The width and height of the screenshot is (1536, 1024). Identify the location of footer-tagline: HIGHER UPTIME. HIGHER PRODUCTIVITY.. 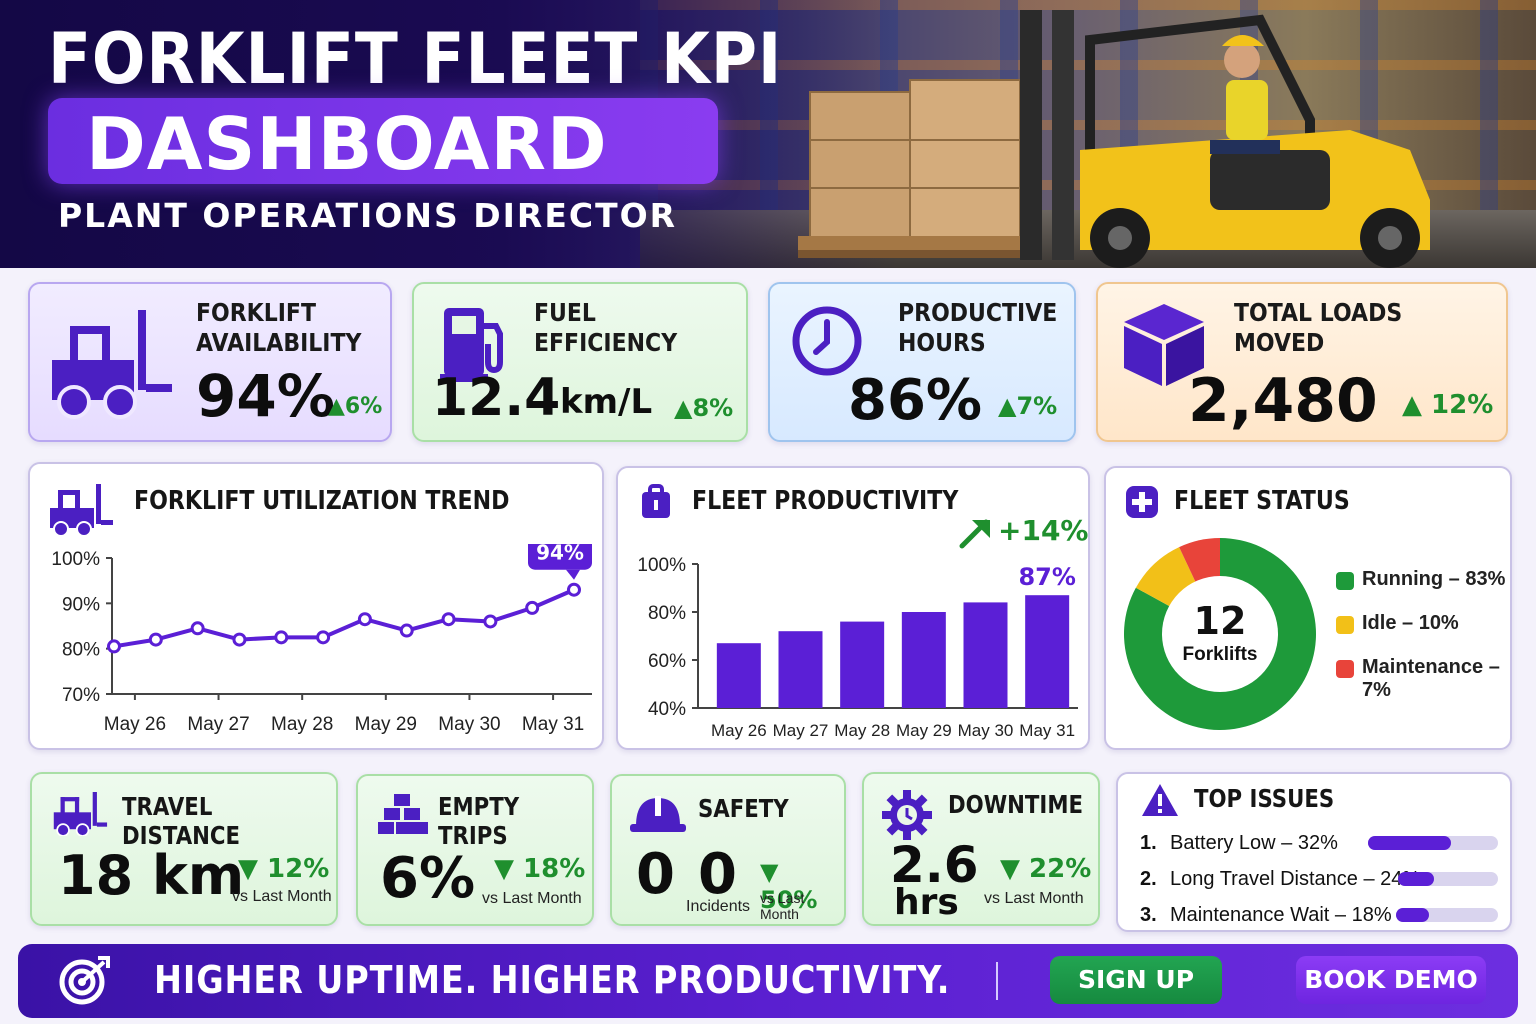
(552, 980).